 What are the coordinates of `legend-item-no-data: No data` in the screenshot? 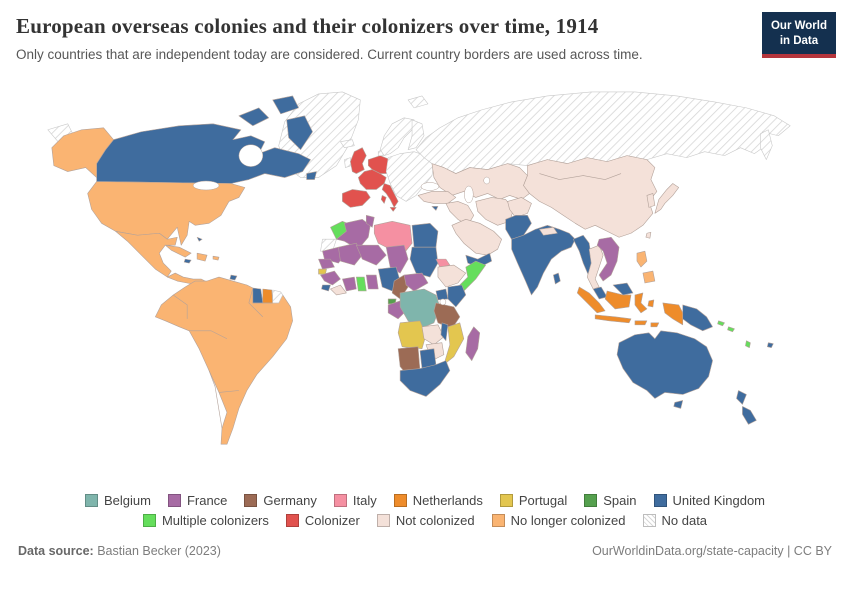 It's located at (674, 520).